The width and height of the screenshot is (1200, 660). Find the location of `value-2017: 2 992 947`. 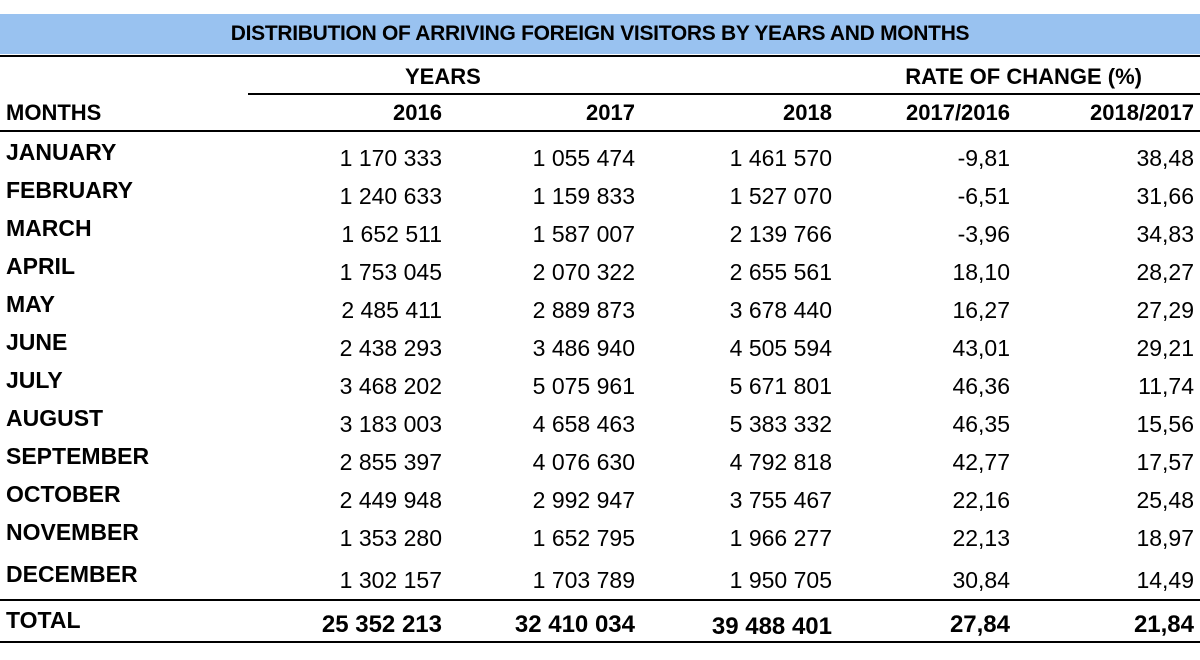

value-2017: 2 992 947 is located at coordinates (583, 500).